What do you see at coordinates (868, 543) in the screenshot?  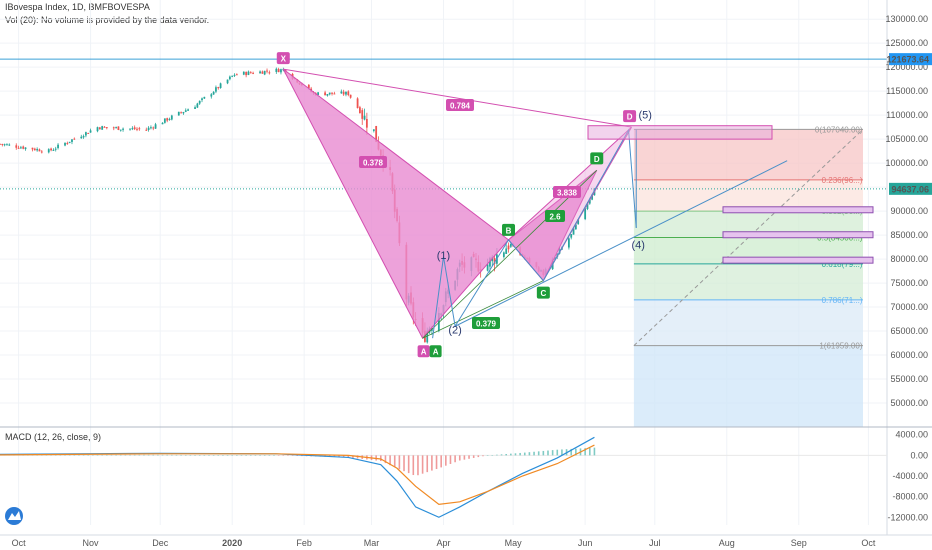 I see `time-tick-label: Oct` at bounding box center [868, 543].